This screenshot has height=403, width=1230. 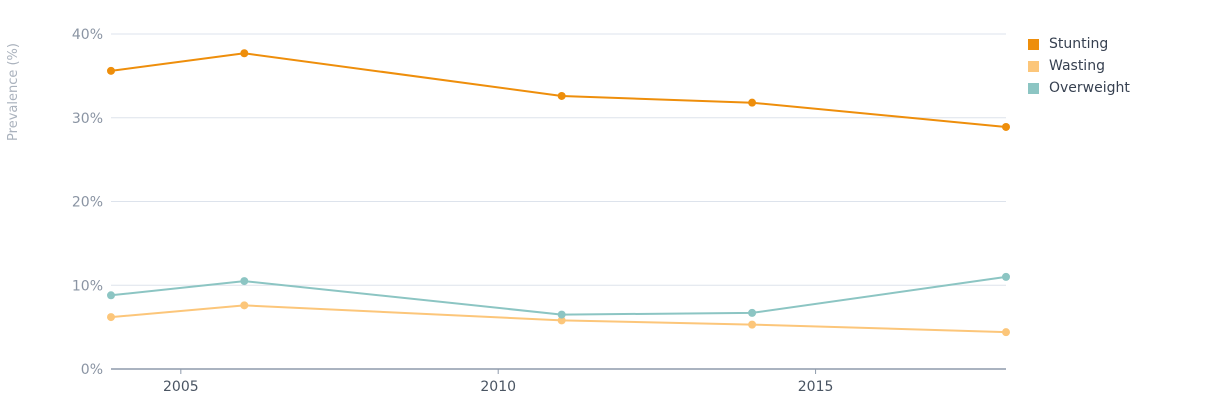 What do you see at coordinates (498, 387) in the screenshot?
I see `x-tick-label-2010: 2010` at bounding box center [498, 387].